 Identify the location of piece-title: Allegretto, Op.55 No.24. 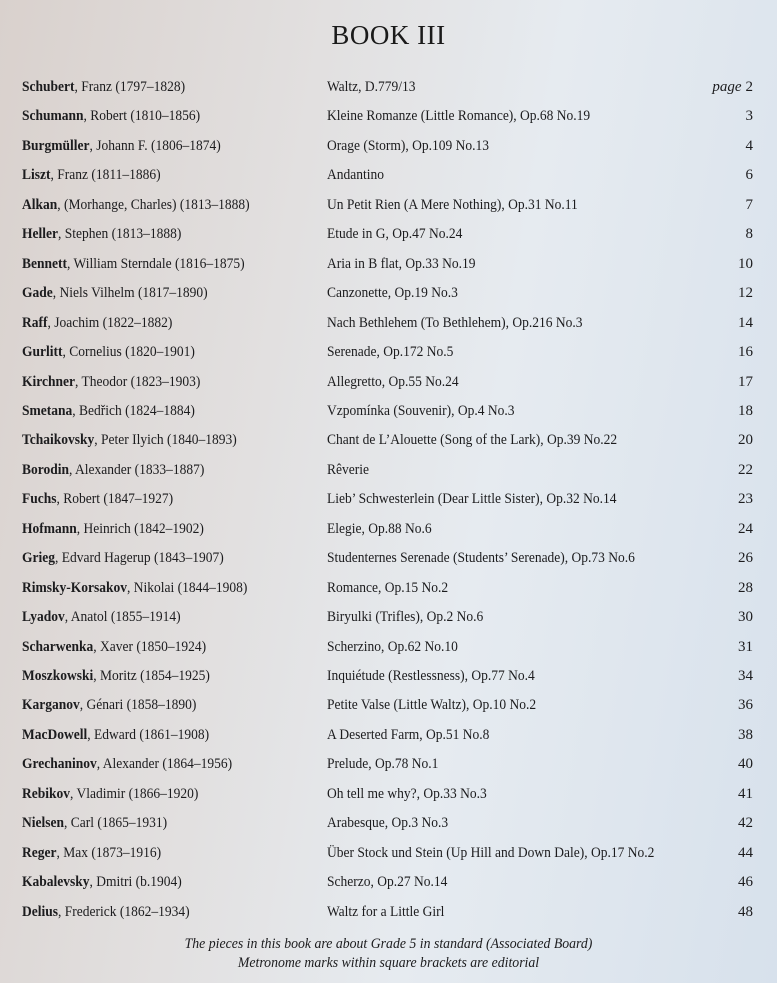
(393, 381).